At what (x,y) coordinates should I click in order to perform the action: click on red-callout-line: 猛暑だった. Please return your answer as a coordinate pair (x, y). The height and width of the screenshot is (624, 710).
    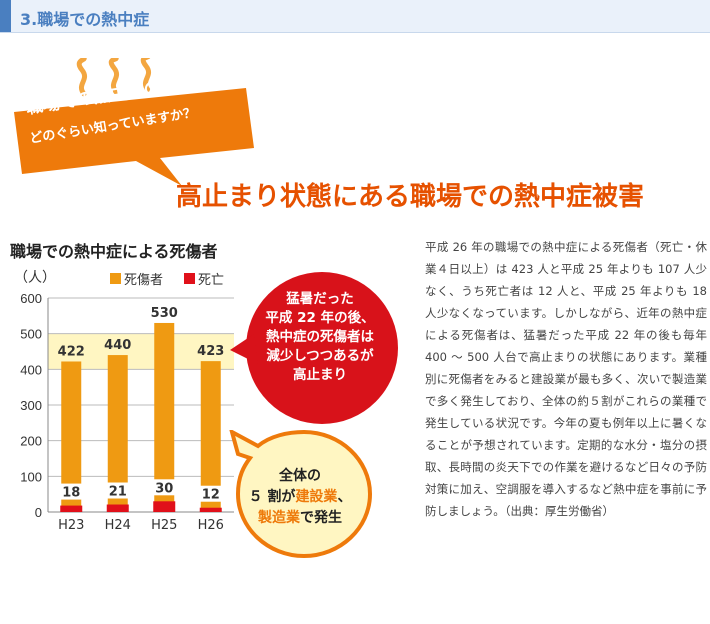
    Looking at the image, I should click on (320, 299).